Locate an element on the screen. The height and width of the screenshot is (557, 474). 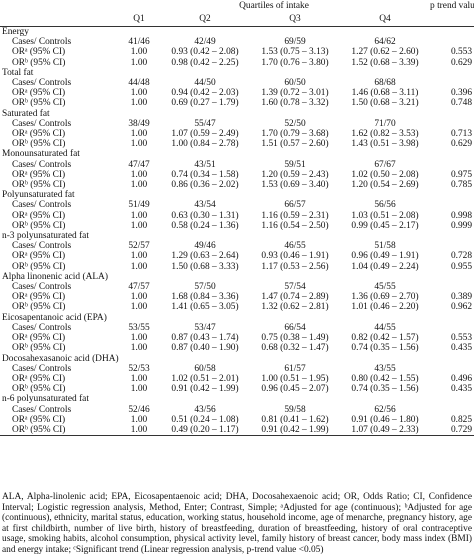
cell: 47/57 is located at coordinates (139, 287).